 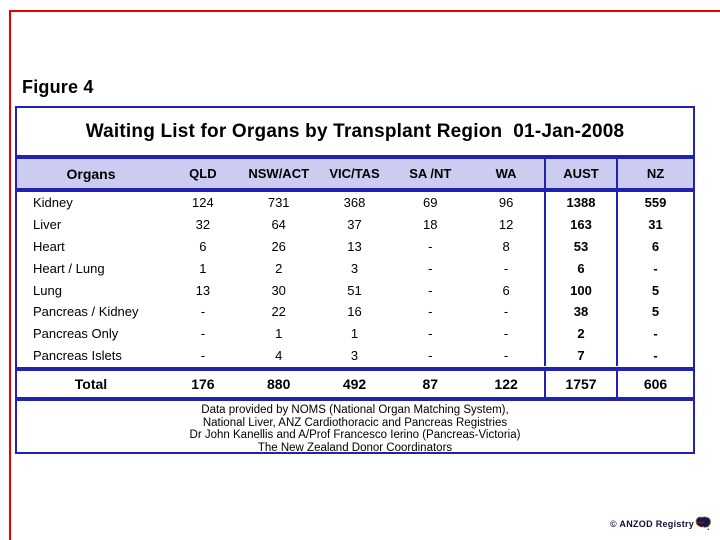 What do you see at coordinates (506, 246) in the screenshot?
I see `value-wa: 8` at bounding box center [506, 246].